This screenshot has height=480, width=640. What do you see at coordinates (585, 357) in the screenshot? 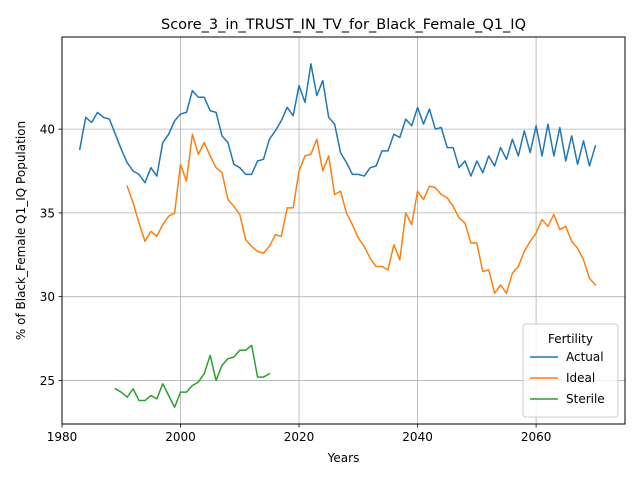
I see `legend-label-actual: Actual` at bounding box center [585, 357].